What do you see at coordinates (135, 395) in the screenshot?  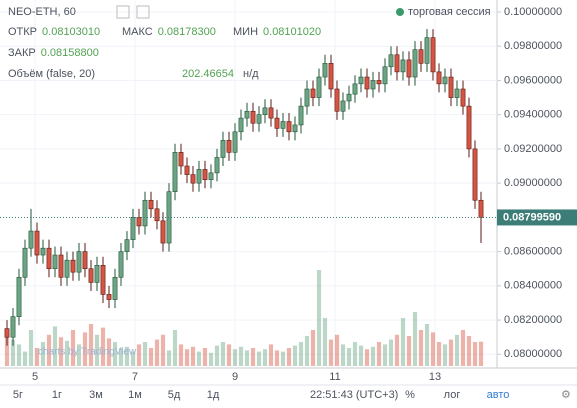 I see `range-button: 1м` at bounding box center [135, 395].